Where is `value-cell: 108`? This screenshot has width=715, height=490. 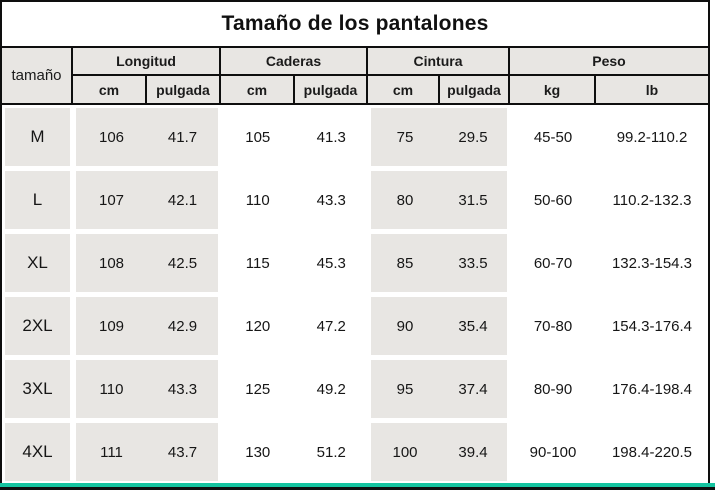 value-cell: 108 is located at coordinates (111, 263).